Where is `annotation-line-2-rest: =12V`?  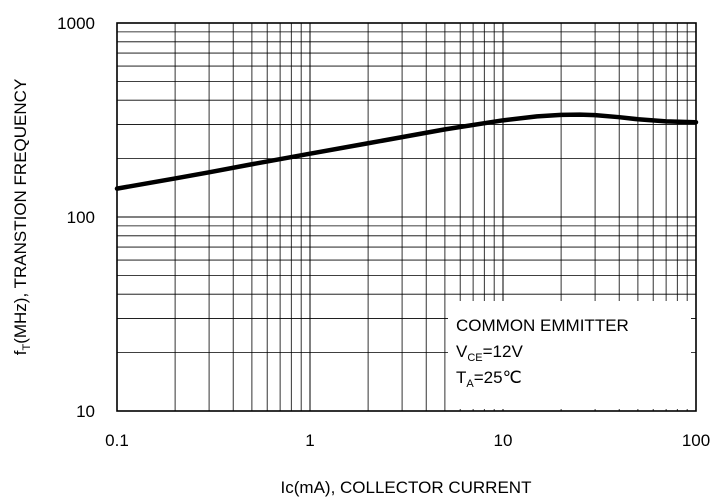 annotation-line-2-rest: =12V is located at coordinates (503, 351).